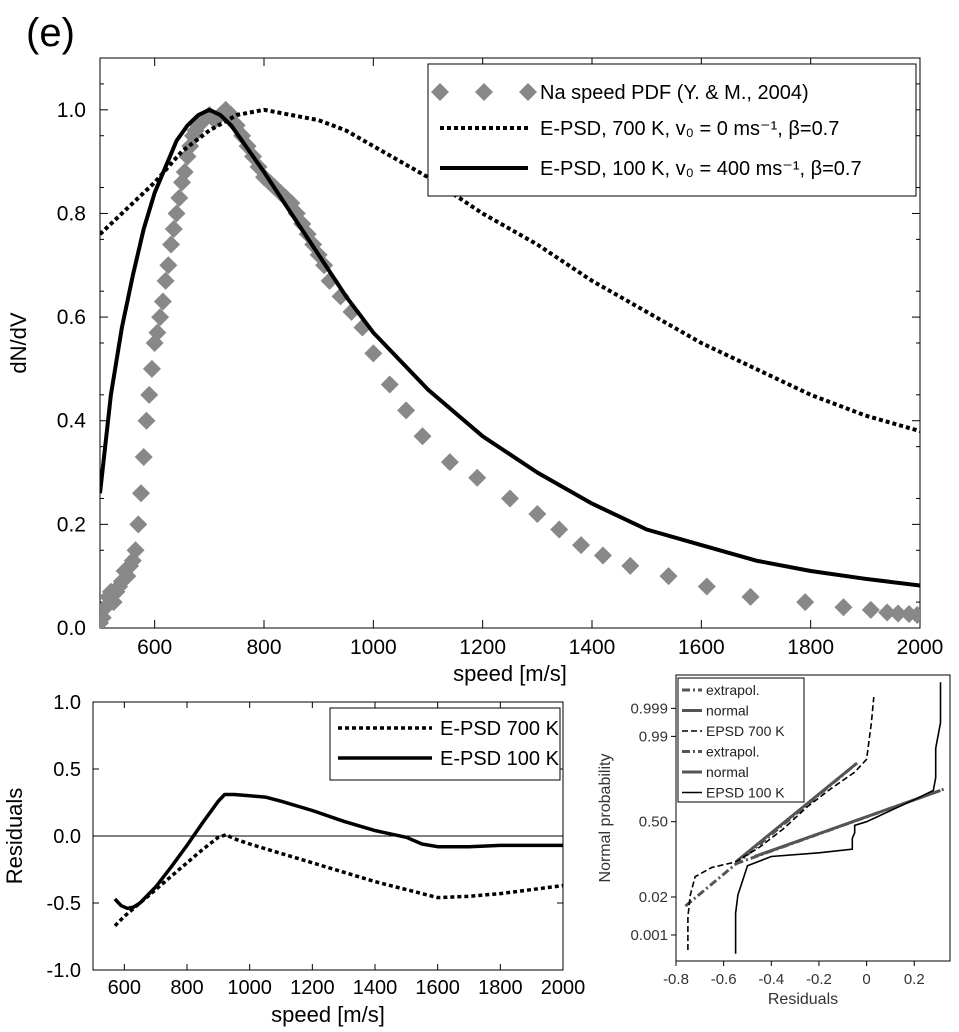  I want to click on residuals-chart-xlabel: speed [m/s], so click(328, 1014).